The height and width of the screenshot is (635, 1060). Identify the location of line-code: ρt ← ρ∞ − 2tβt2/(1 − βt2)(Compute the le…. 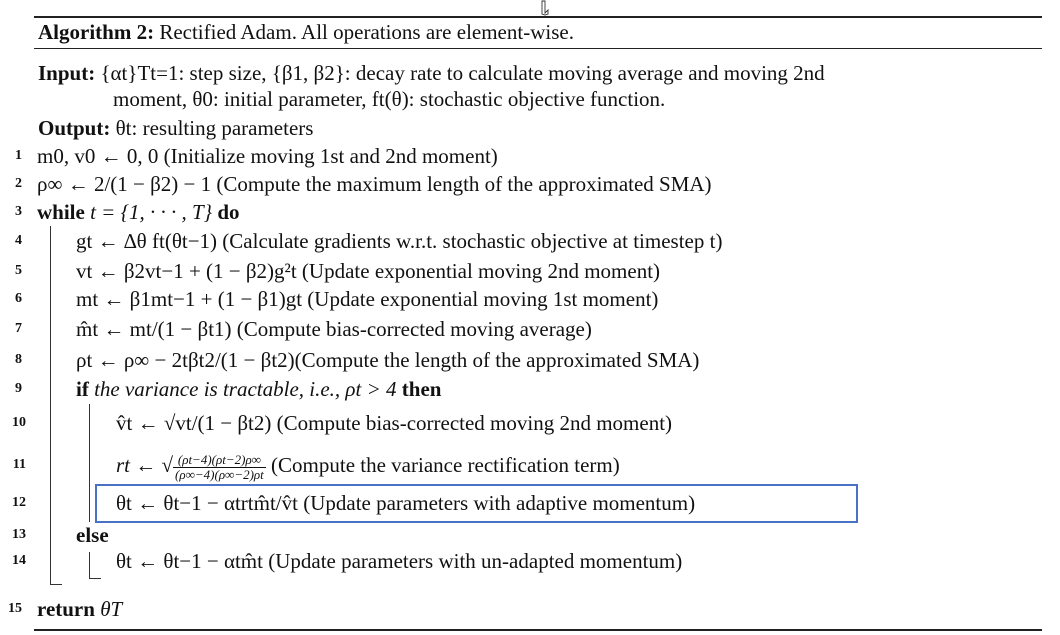
(388, 360).